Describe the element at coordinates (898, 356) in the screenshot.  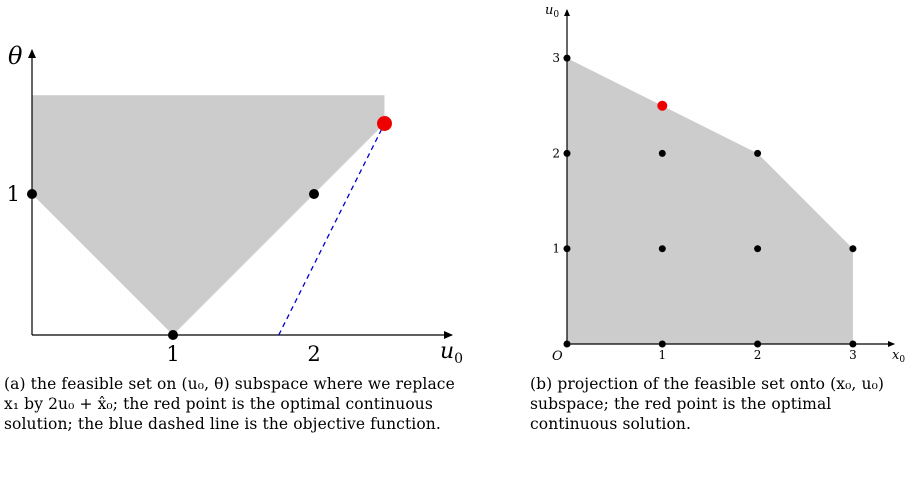
I see `axis-x-label: x0` at that location.